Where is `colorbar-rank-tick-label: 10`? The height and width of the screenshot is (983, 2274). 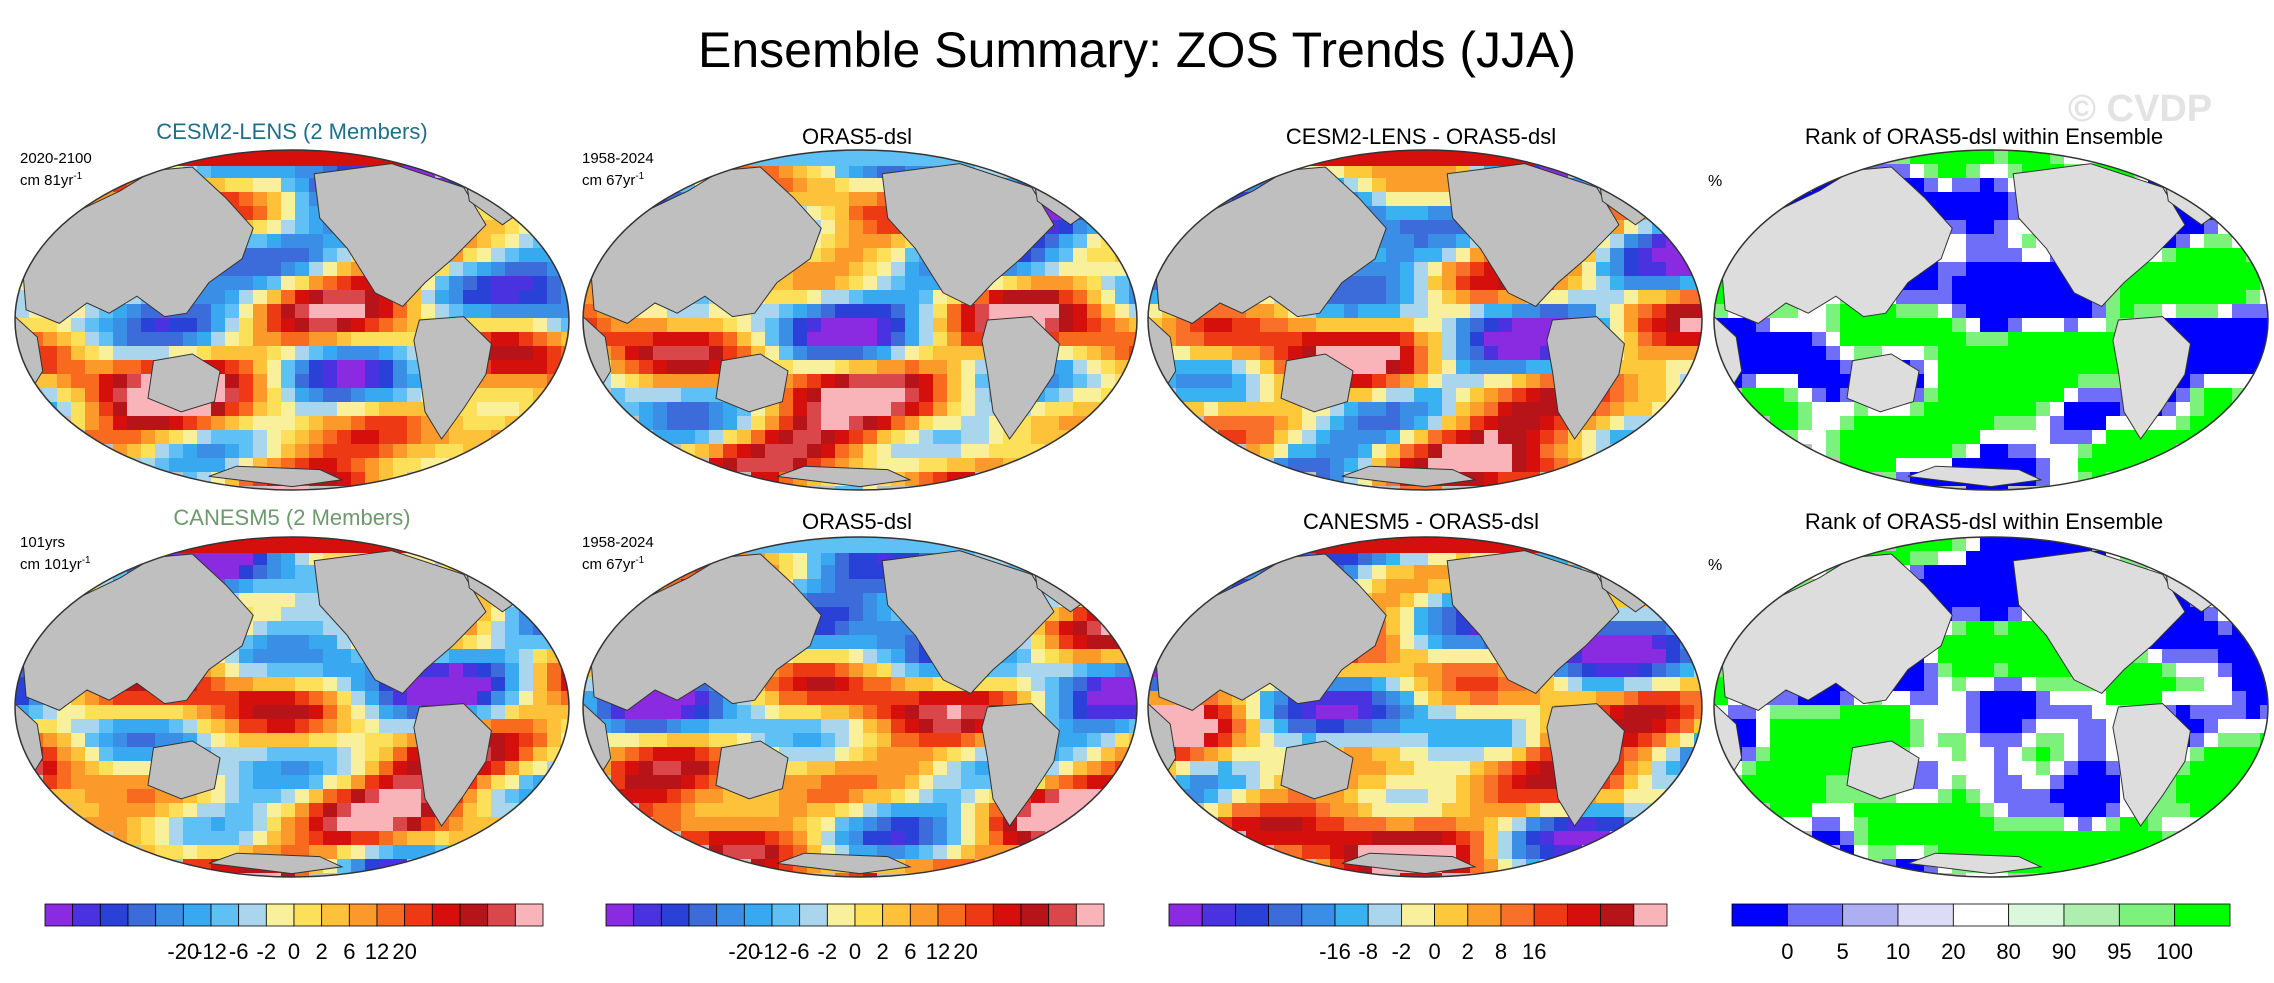
colorbar-rank-tick-label: 10 is located at coordinates (1898, 951).